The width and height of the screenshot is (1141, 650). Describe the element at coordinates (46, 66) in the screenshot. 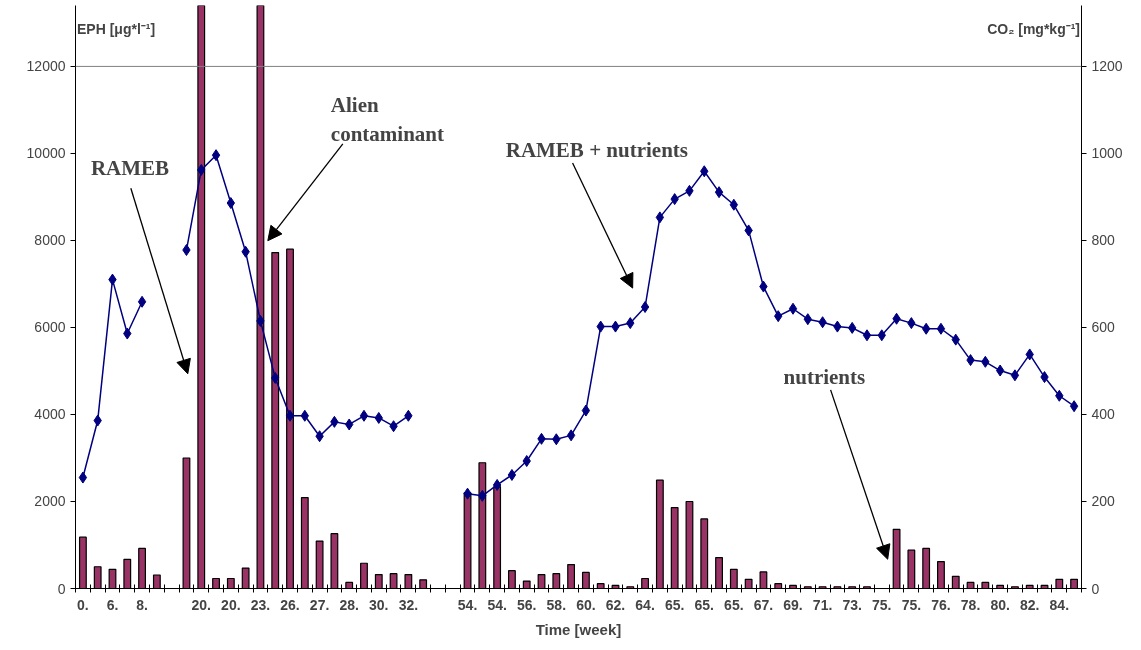

I see `y-tick-label: 12000` at that location.